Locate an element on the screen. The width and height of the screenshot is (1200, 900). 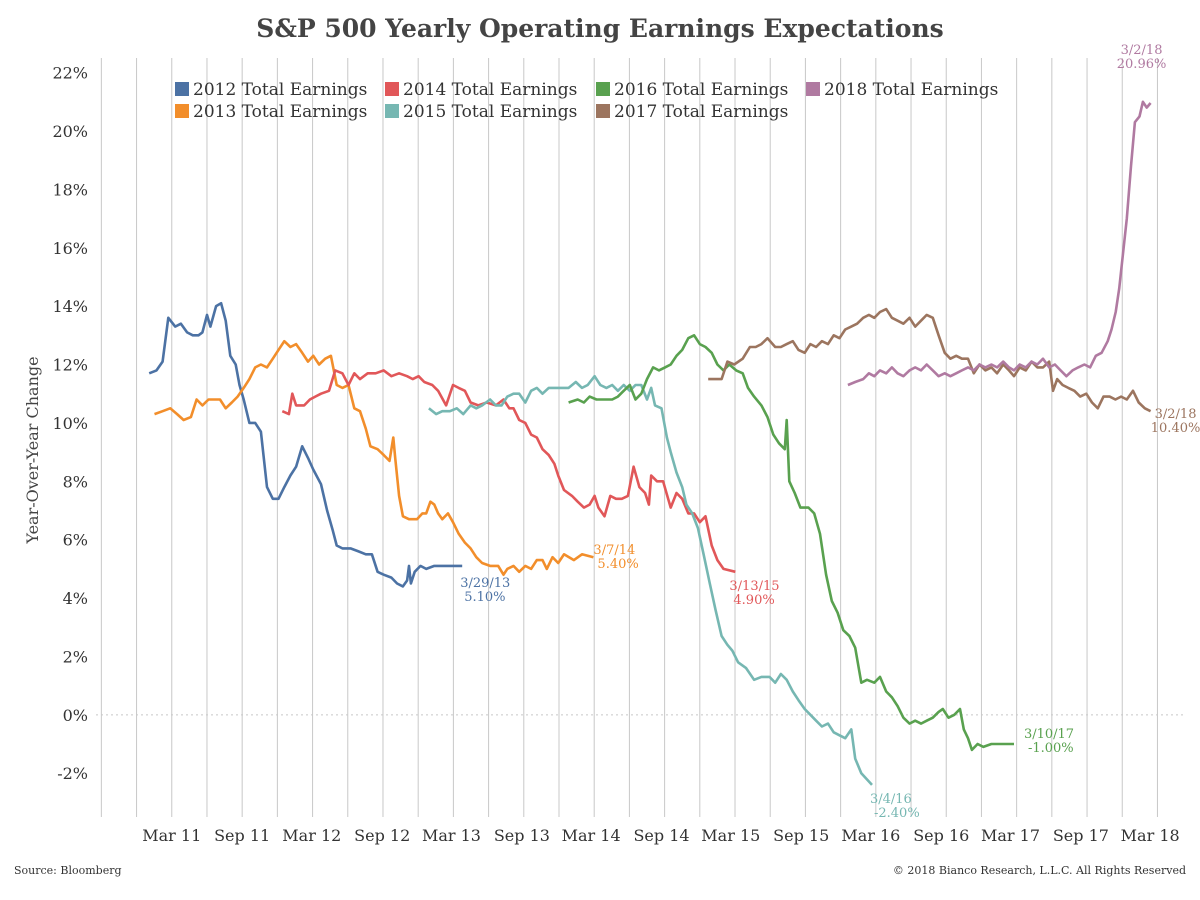
source-note: Source: Bloomberg is located at coordinates (68, 870).